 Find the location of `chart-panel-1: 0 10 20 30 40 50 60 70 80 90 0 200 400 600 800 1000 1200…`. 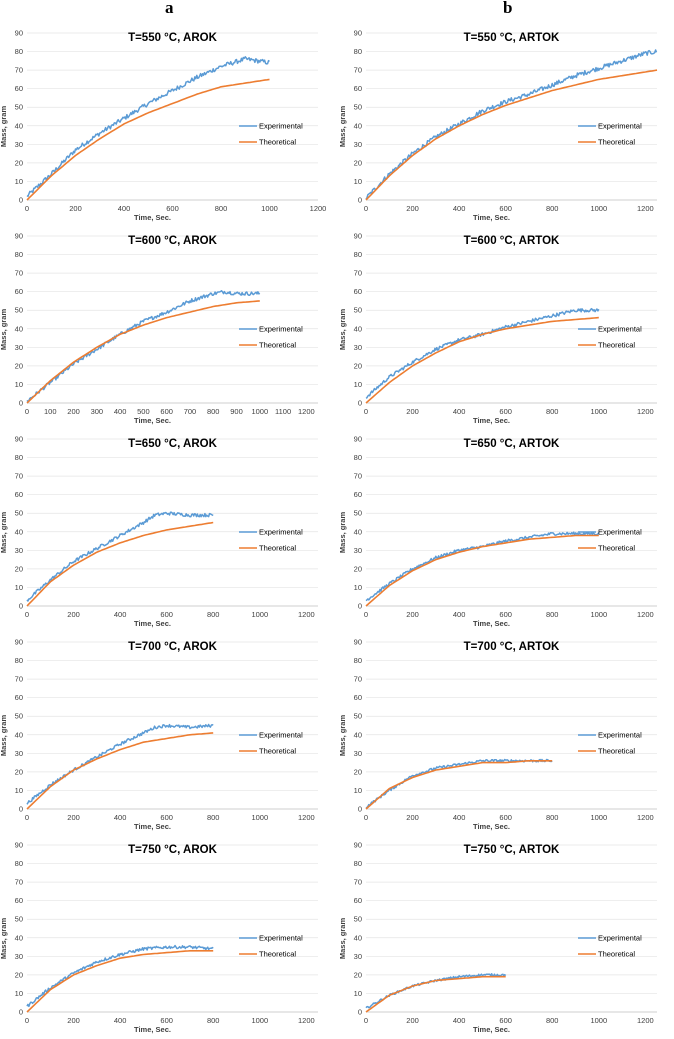

chart-panel-1: 0 10 20 30 40 50 60 70 80 90 0 200 400 600 800 1000 1200… is located at coordinates (163, 126).